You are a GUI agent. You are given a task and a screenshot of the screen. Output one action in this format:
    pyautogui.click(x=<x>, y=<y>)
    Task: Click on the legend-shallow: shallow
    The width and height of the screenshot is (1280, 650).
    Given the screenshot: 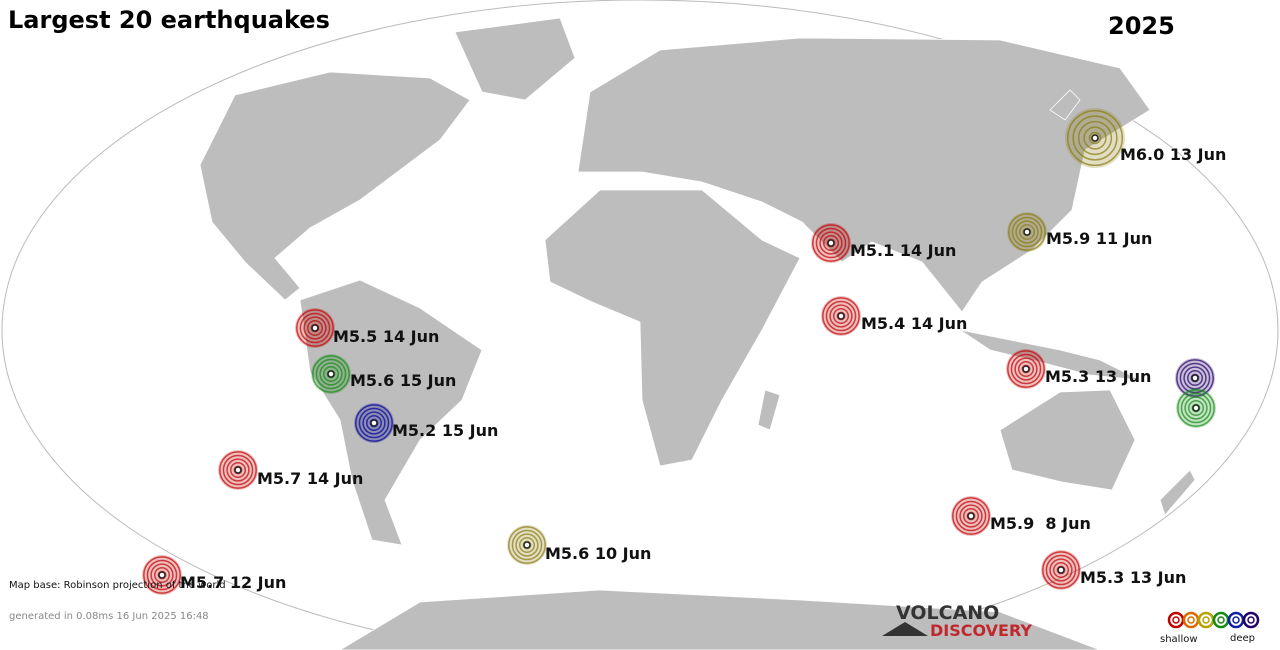 What is the action you would take?
    pyautogui.click(x=1179, y=639)
    